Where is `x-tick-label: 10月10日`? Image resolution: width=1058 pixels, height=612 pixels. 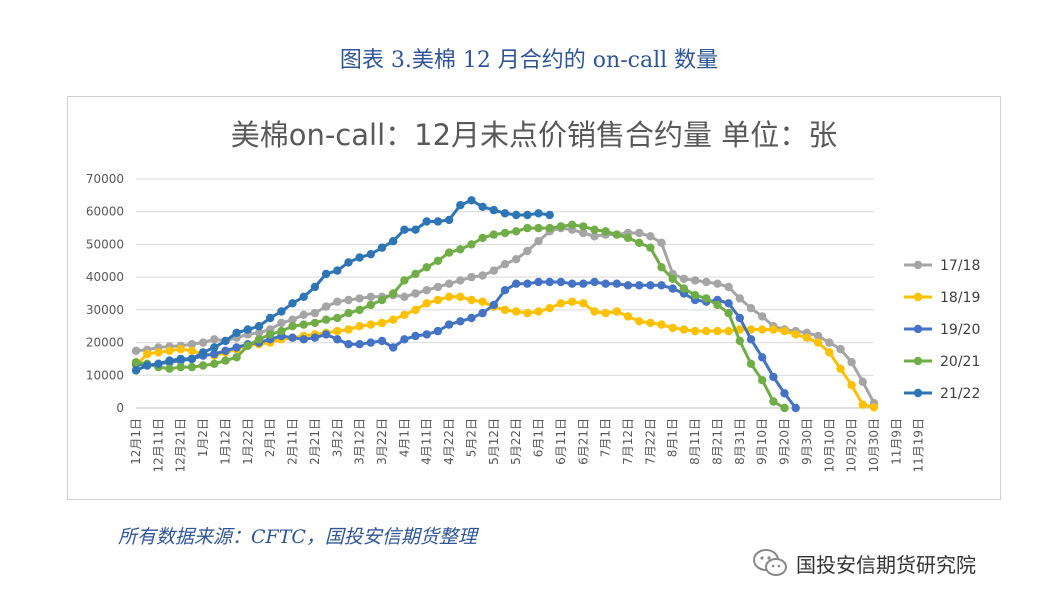
x-tick-label: 10月10日 is located at coordinates (829, 445).